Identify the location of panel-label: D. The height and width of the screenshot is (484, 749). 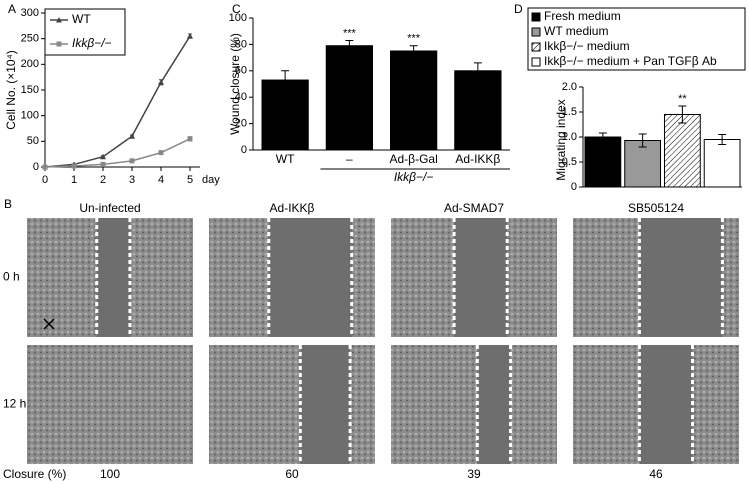
(518, 9).